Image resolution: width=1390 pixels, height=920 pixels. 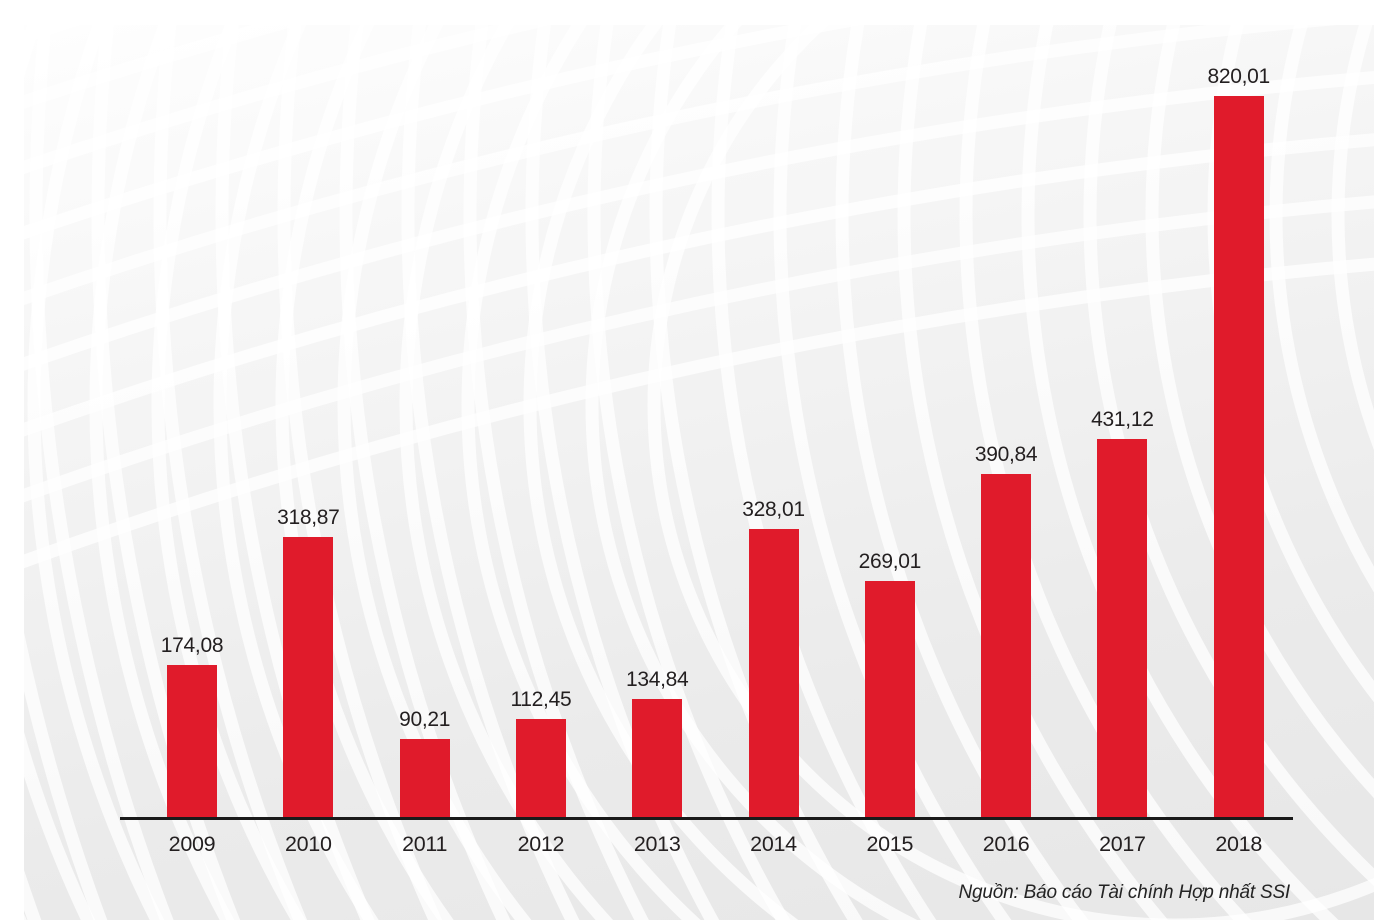 What do you see at coordinates (1122, 419) in the screenshot?
I see `bar-value-label-2017: 431,12` at bounding box center [1122, 419].